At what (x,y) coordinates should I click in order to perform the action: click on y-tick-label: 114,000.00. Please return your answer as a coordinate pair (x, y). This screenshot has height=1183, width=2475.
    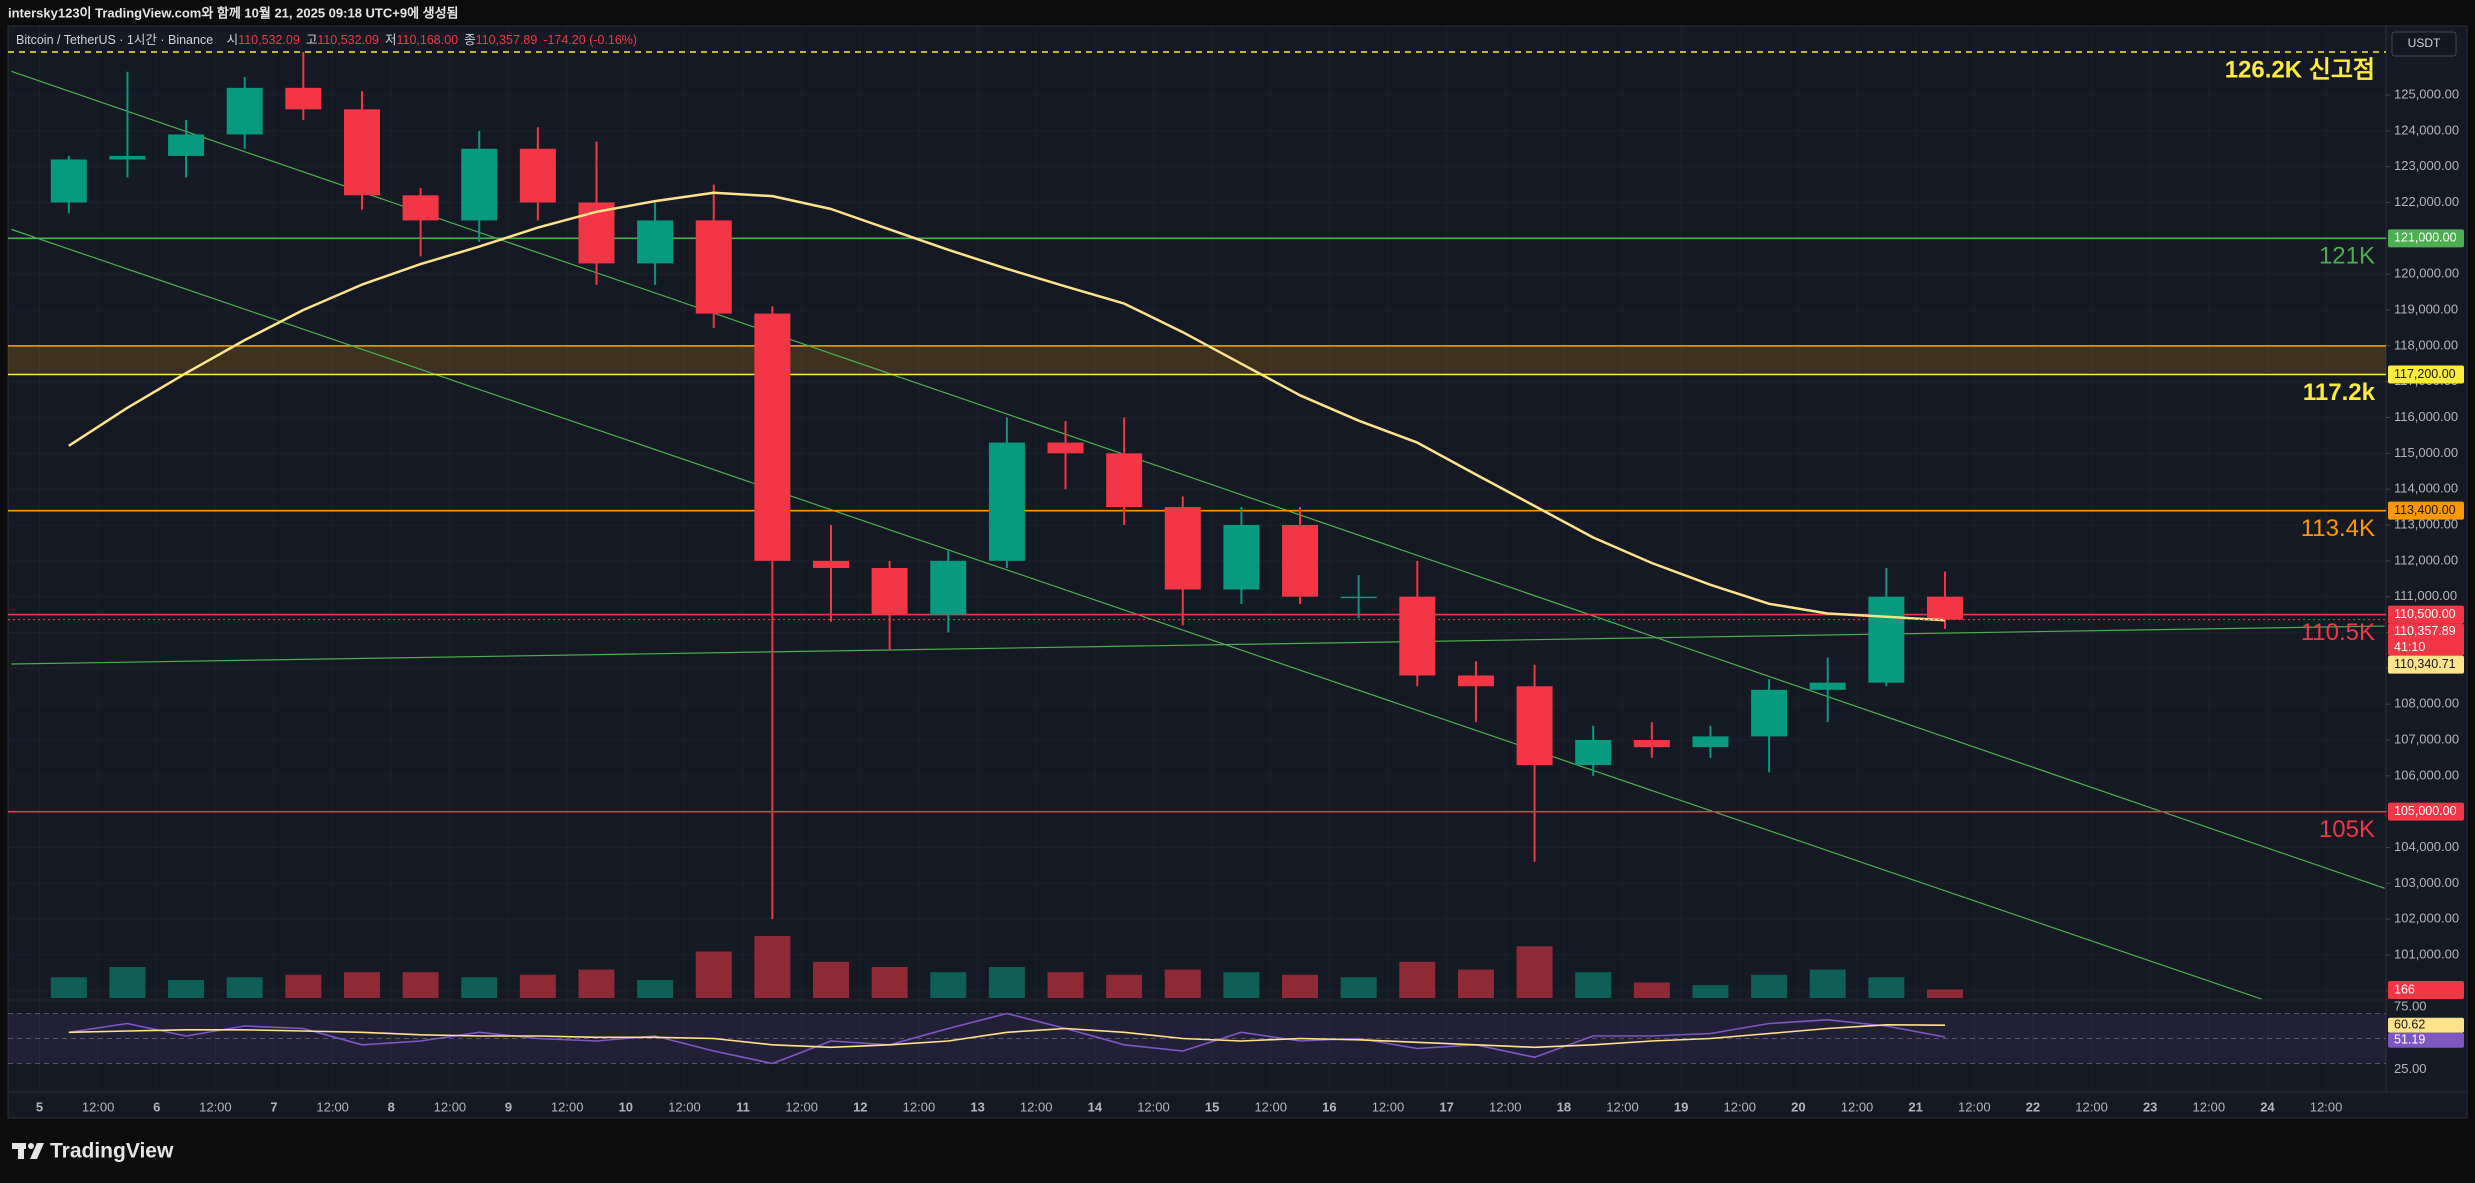
    Looking at the image, I should click on (2426, 488).